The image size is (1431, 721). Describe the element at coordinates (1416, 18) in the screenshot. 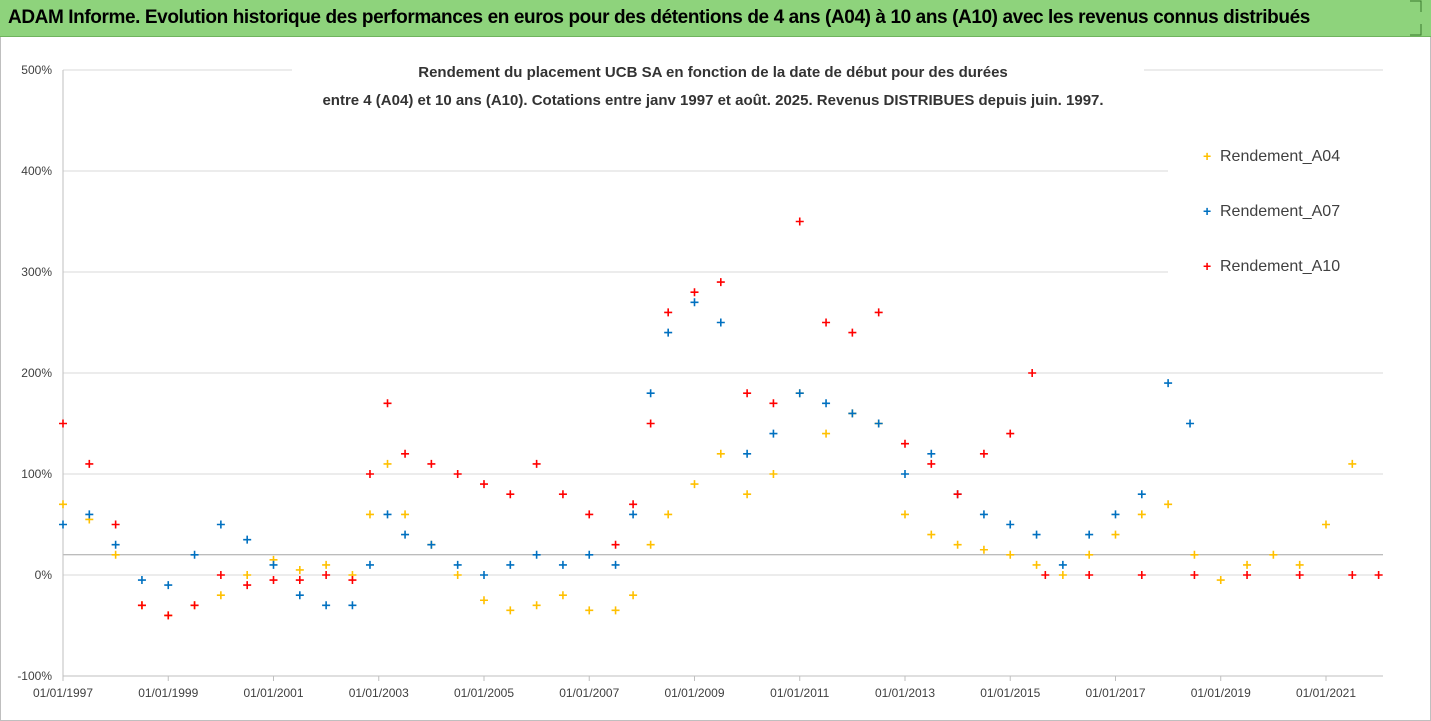

I see `corner-marks-icon` at that location.